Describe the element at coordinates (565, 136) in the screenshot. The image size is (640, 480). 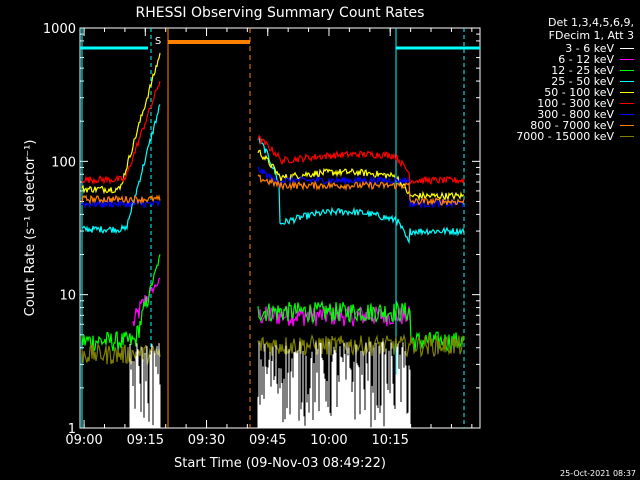
I see `legend-label: 7000 - 15000 keV` at that location.